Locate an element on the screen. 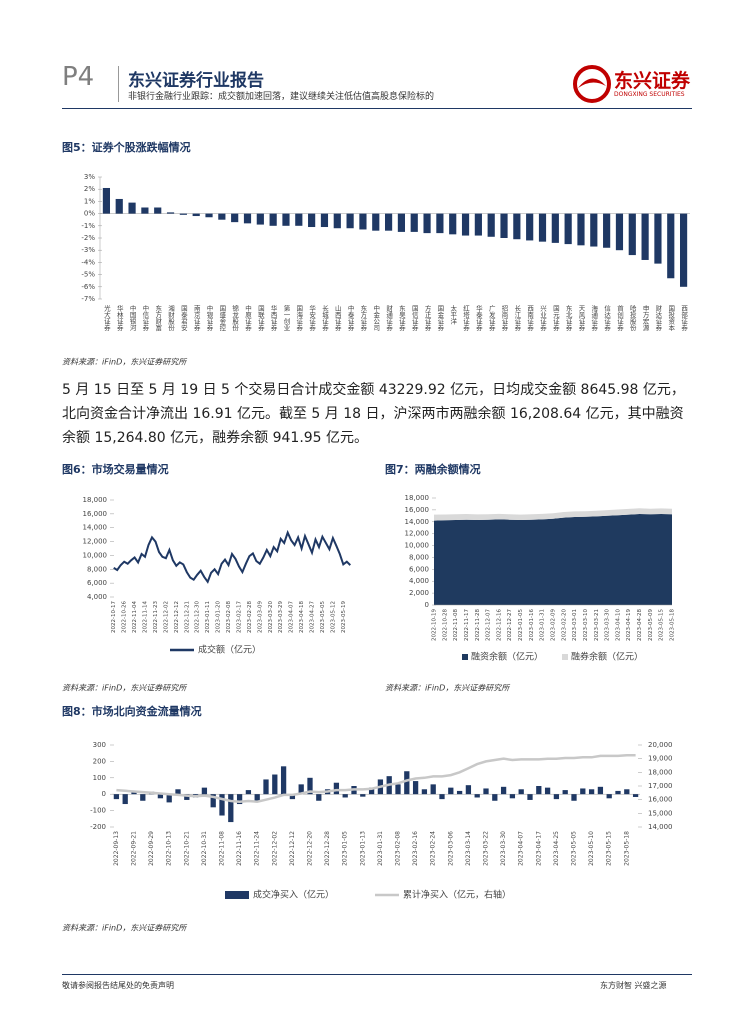 The height and width of the screenshot is (1024, 755). legend-label: 融资余额（亿元） is located at coordinates (507, 657).